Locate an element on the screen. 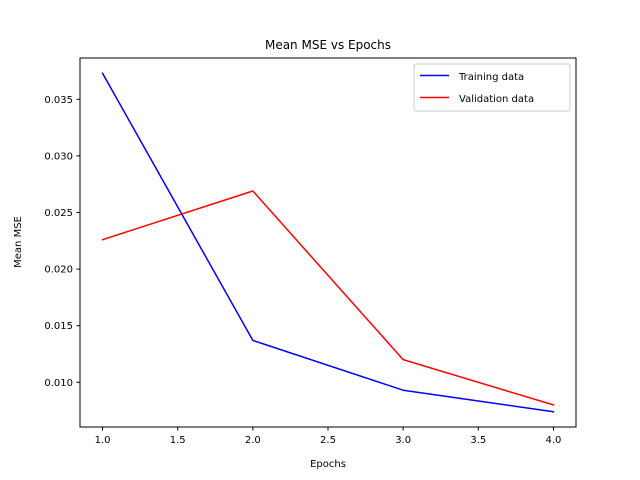 This screenshot has height=480, width=640. y-axis: 0.010 0.015 0.020 0.025 0.030 0.035 is located at coordinates (62, 242).